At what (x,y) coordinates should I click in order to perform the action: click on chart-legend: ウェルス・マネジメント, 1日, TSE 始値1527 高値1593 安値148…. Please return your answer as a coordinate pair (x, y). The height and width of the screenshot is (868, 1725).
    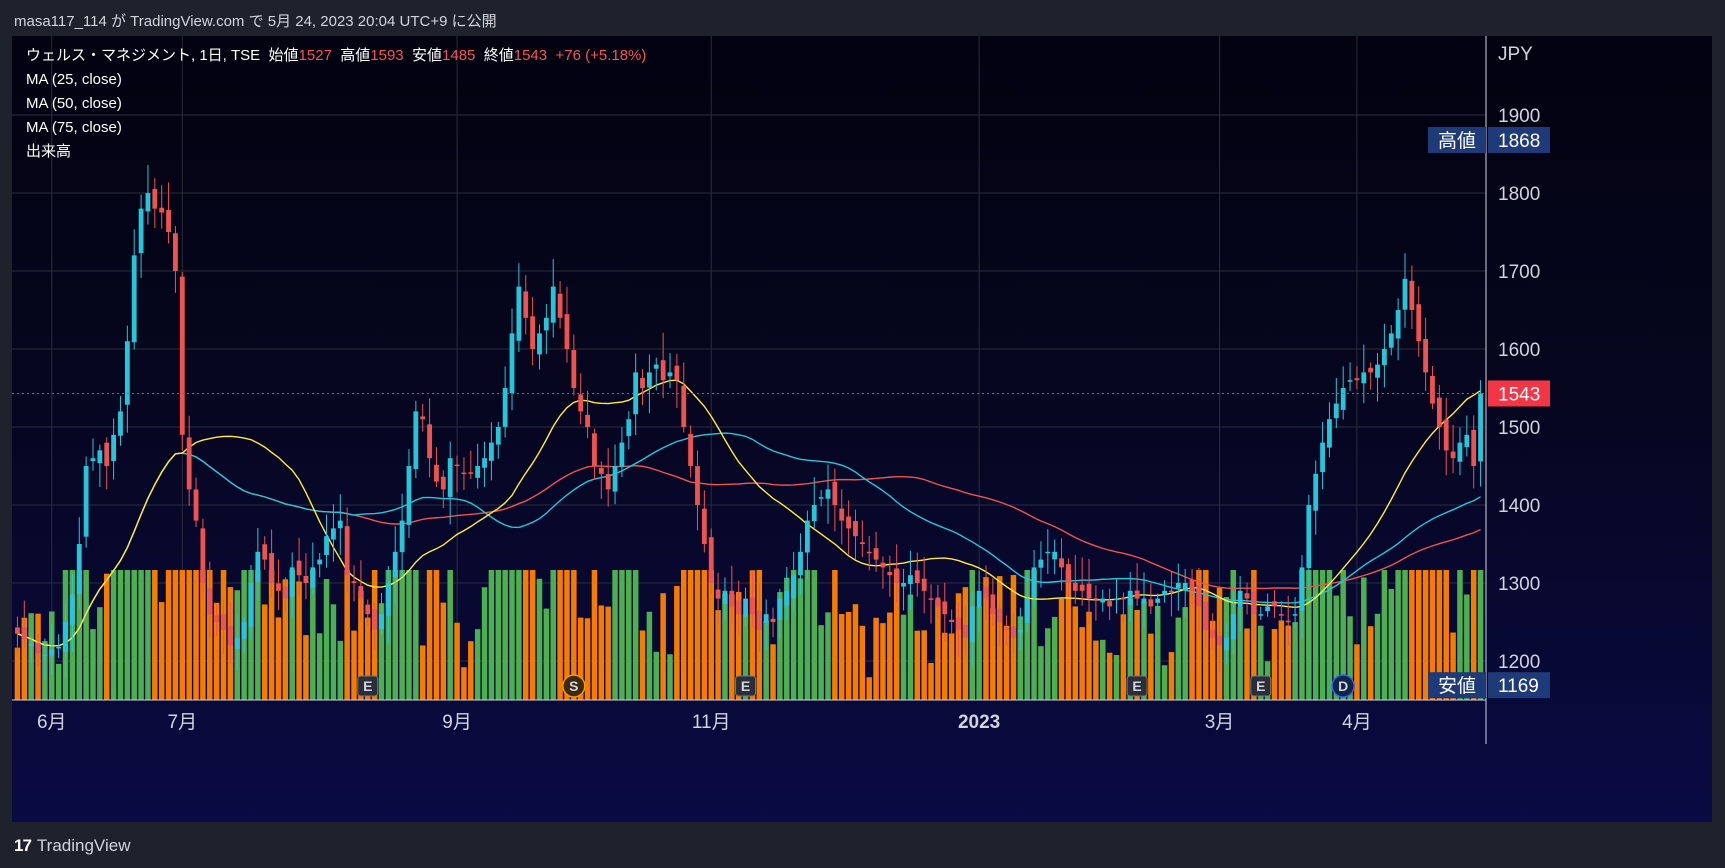
    Looking at the image, I should click on (336, 104).